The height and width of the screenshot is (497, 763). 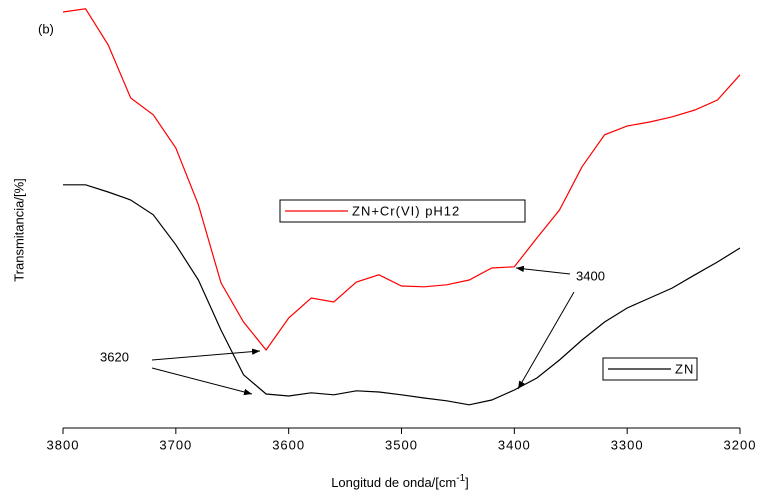 I want to click on legend-box, so click(x=402, y=211).